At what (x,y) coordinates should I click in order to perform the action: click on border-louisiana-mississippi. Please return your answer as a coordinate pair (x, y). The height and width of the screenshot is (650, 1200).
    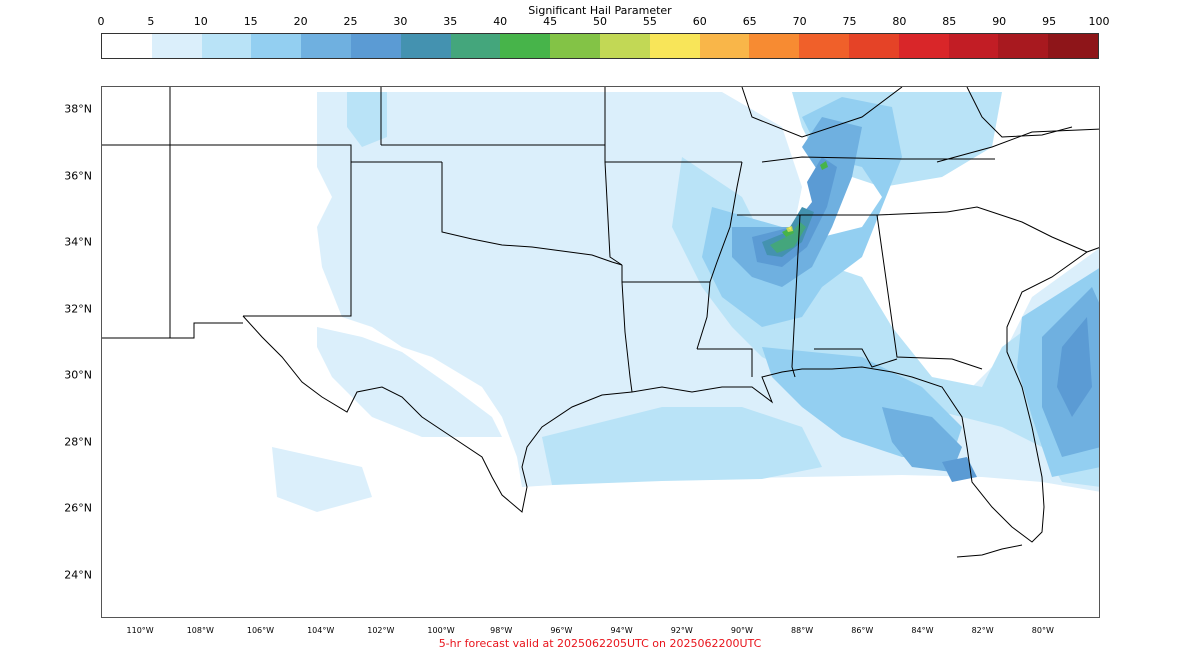
    Looking at the image, I should click on (725, 362).